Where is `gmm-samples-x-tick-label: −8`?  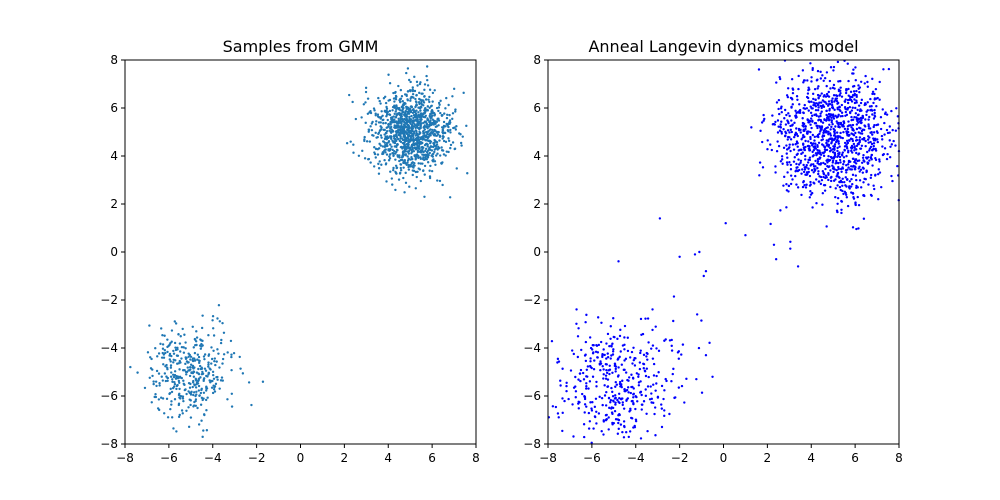
gmm-samples-x-tick-label: −8 is located at coordinates (125, 458).